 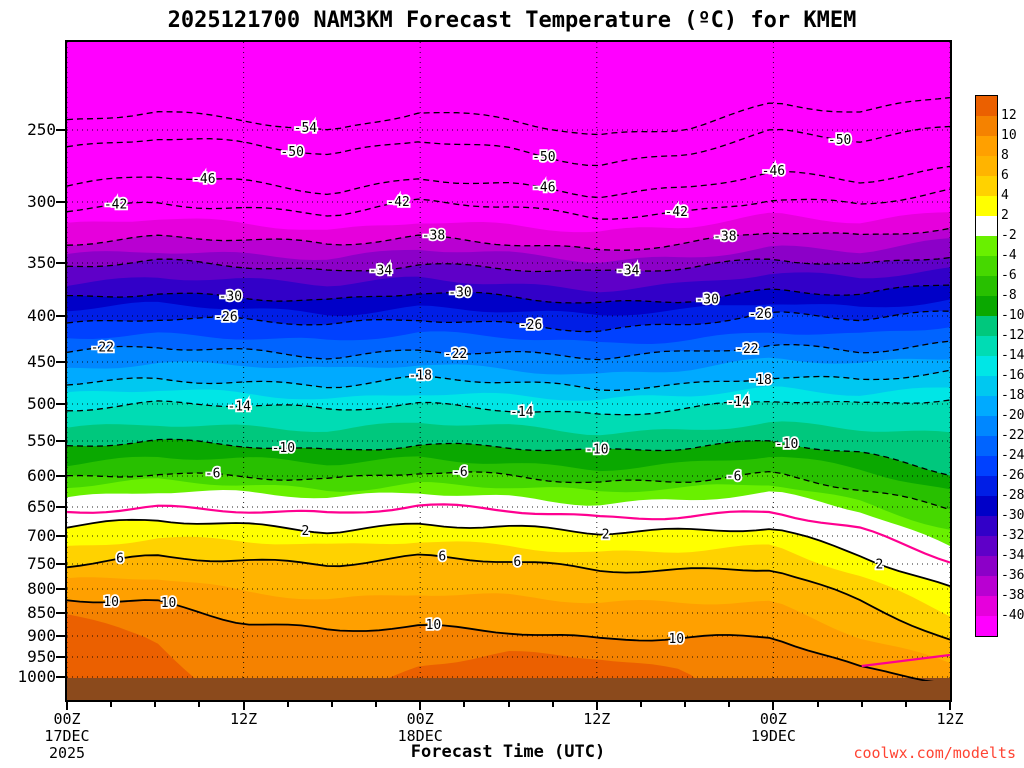 I want to click on colorbar-tick-label: -34, so click(x=1012, y=555).